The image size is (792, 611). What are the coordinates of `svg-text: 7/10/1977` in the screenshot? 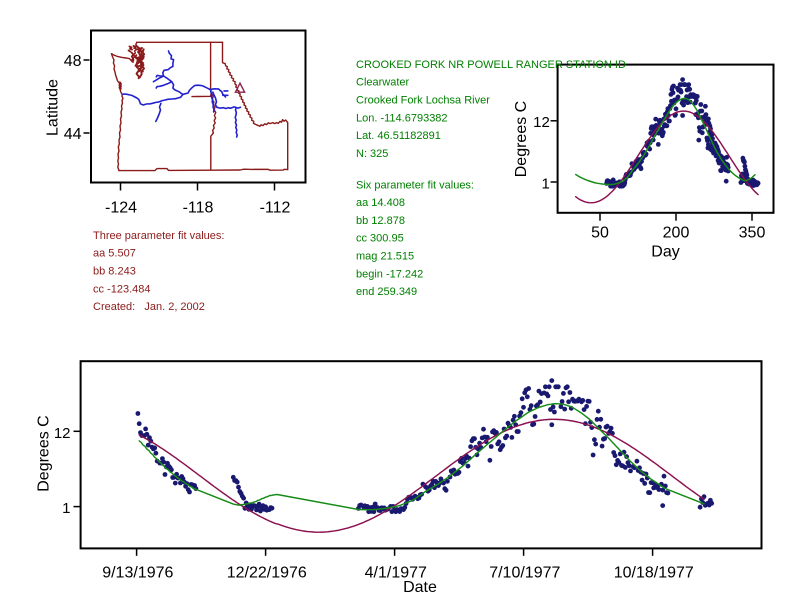 It's located at (524, 572).